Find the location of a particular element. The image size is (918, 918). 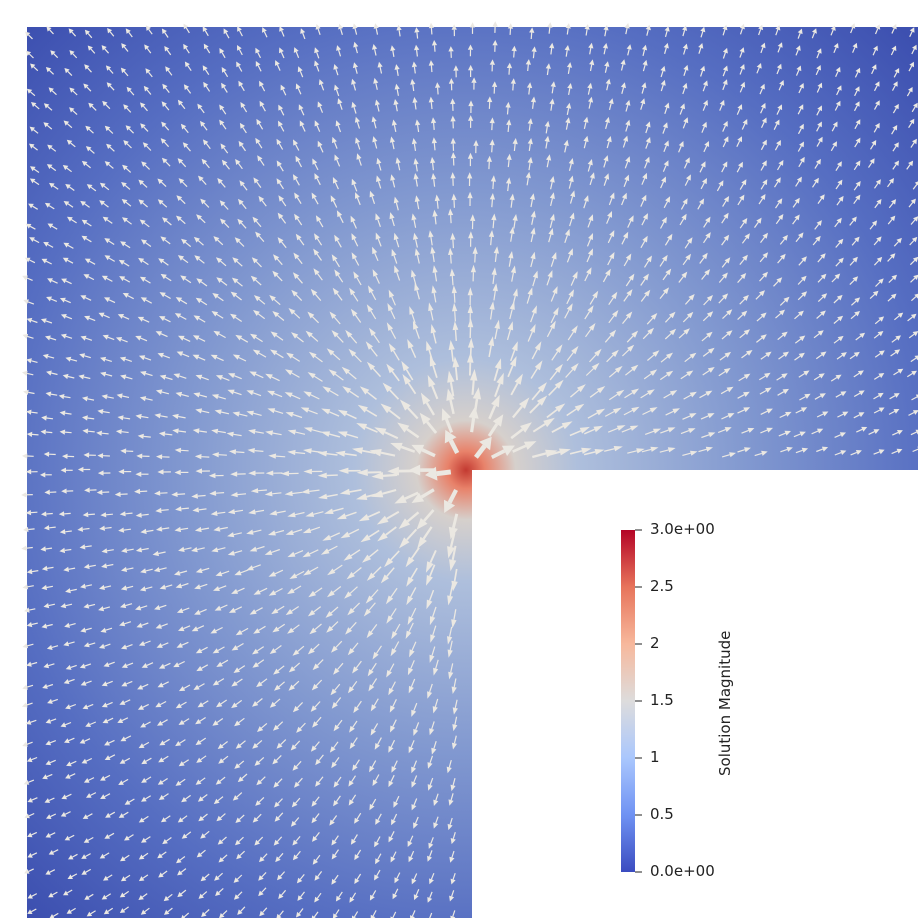

colorbar-tick-label: 0.0e+00 is located at coordinates (682, 871).